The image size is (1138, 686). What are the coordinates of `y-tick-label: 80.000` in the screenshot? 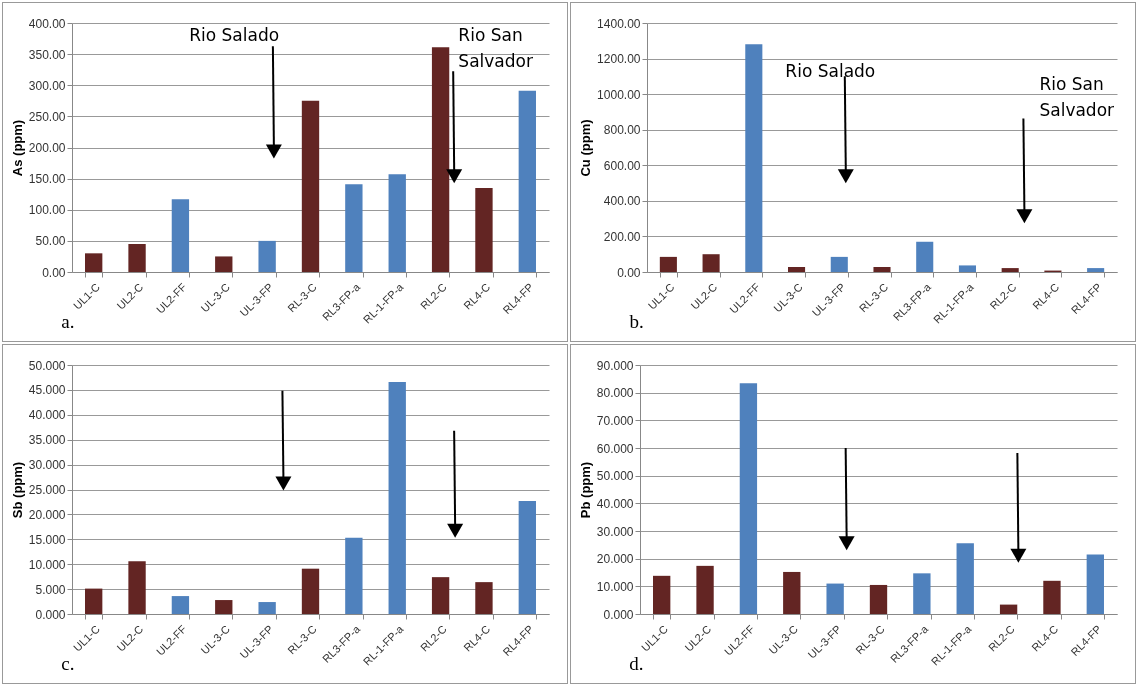 It's located at (615, 393).